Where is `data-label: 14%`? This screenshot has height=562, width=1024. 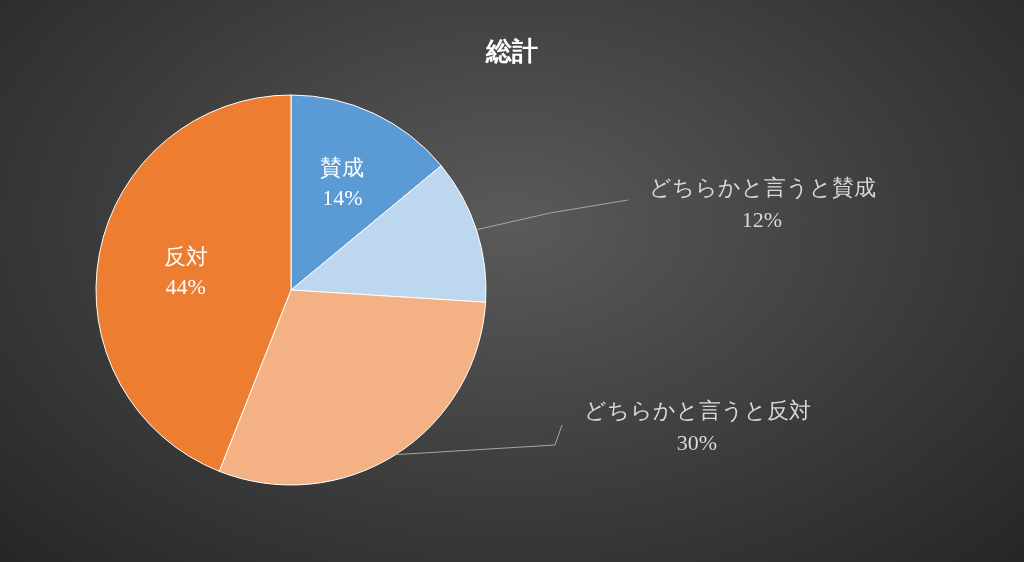
data-label: 14% is located at coordinates (342, 197).